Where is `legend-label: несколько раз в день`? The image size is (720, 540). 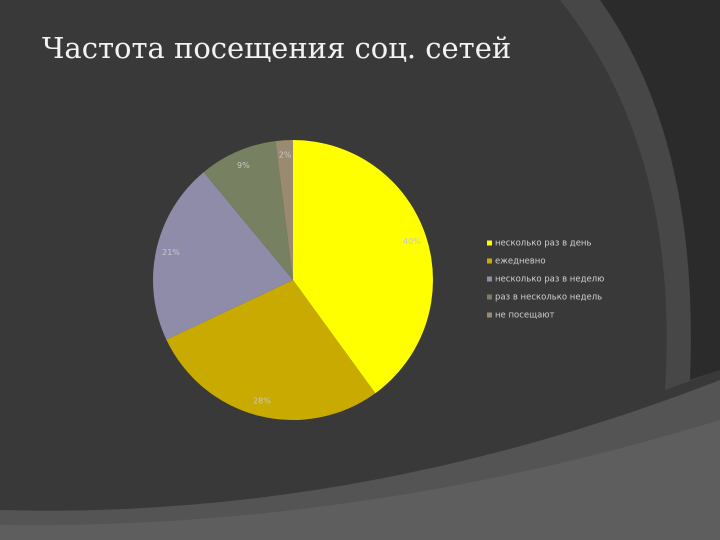 legend-label: несколько раз в день is located at coordinates (543, 244).